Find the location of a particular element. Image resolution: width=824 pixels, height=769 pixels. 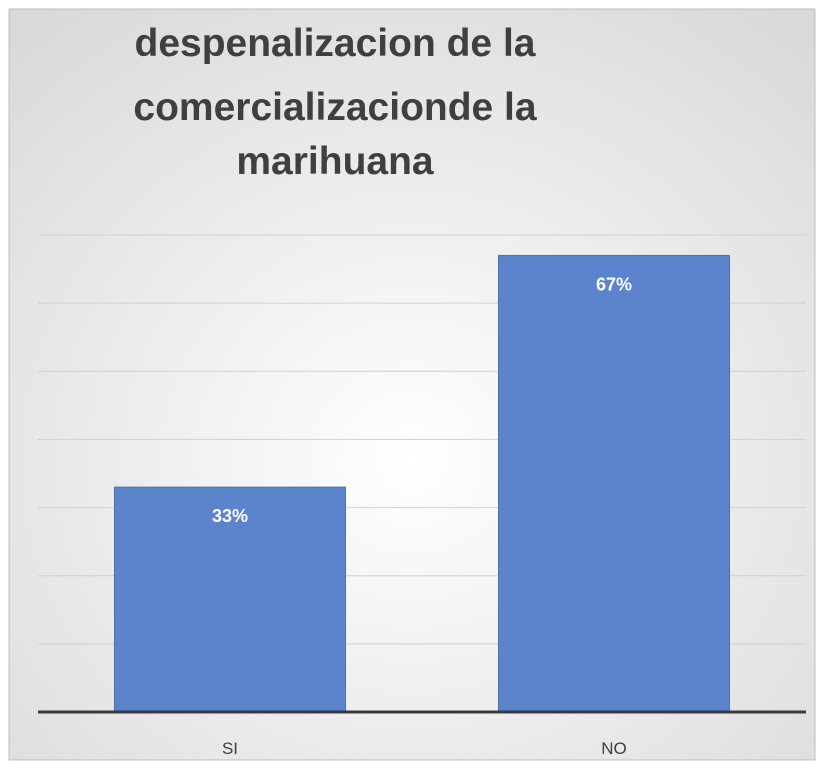

x-tick-label-si: SI is located at coordinates (230, 748).